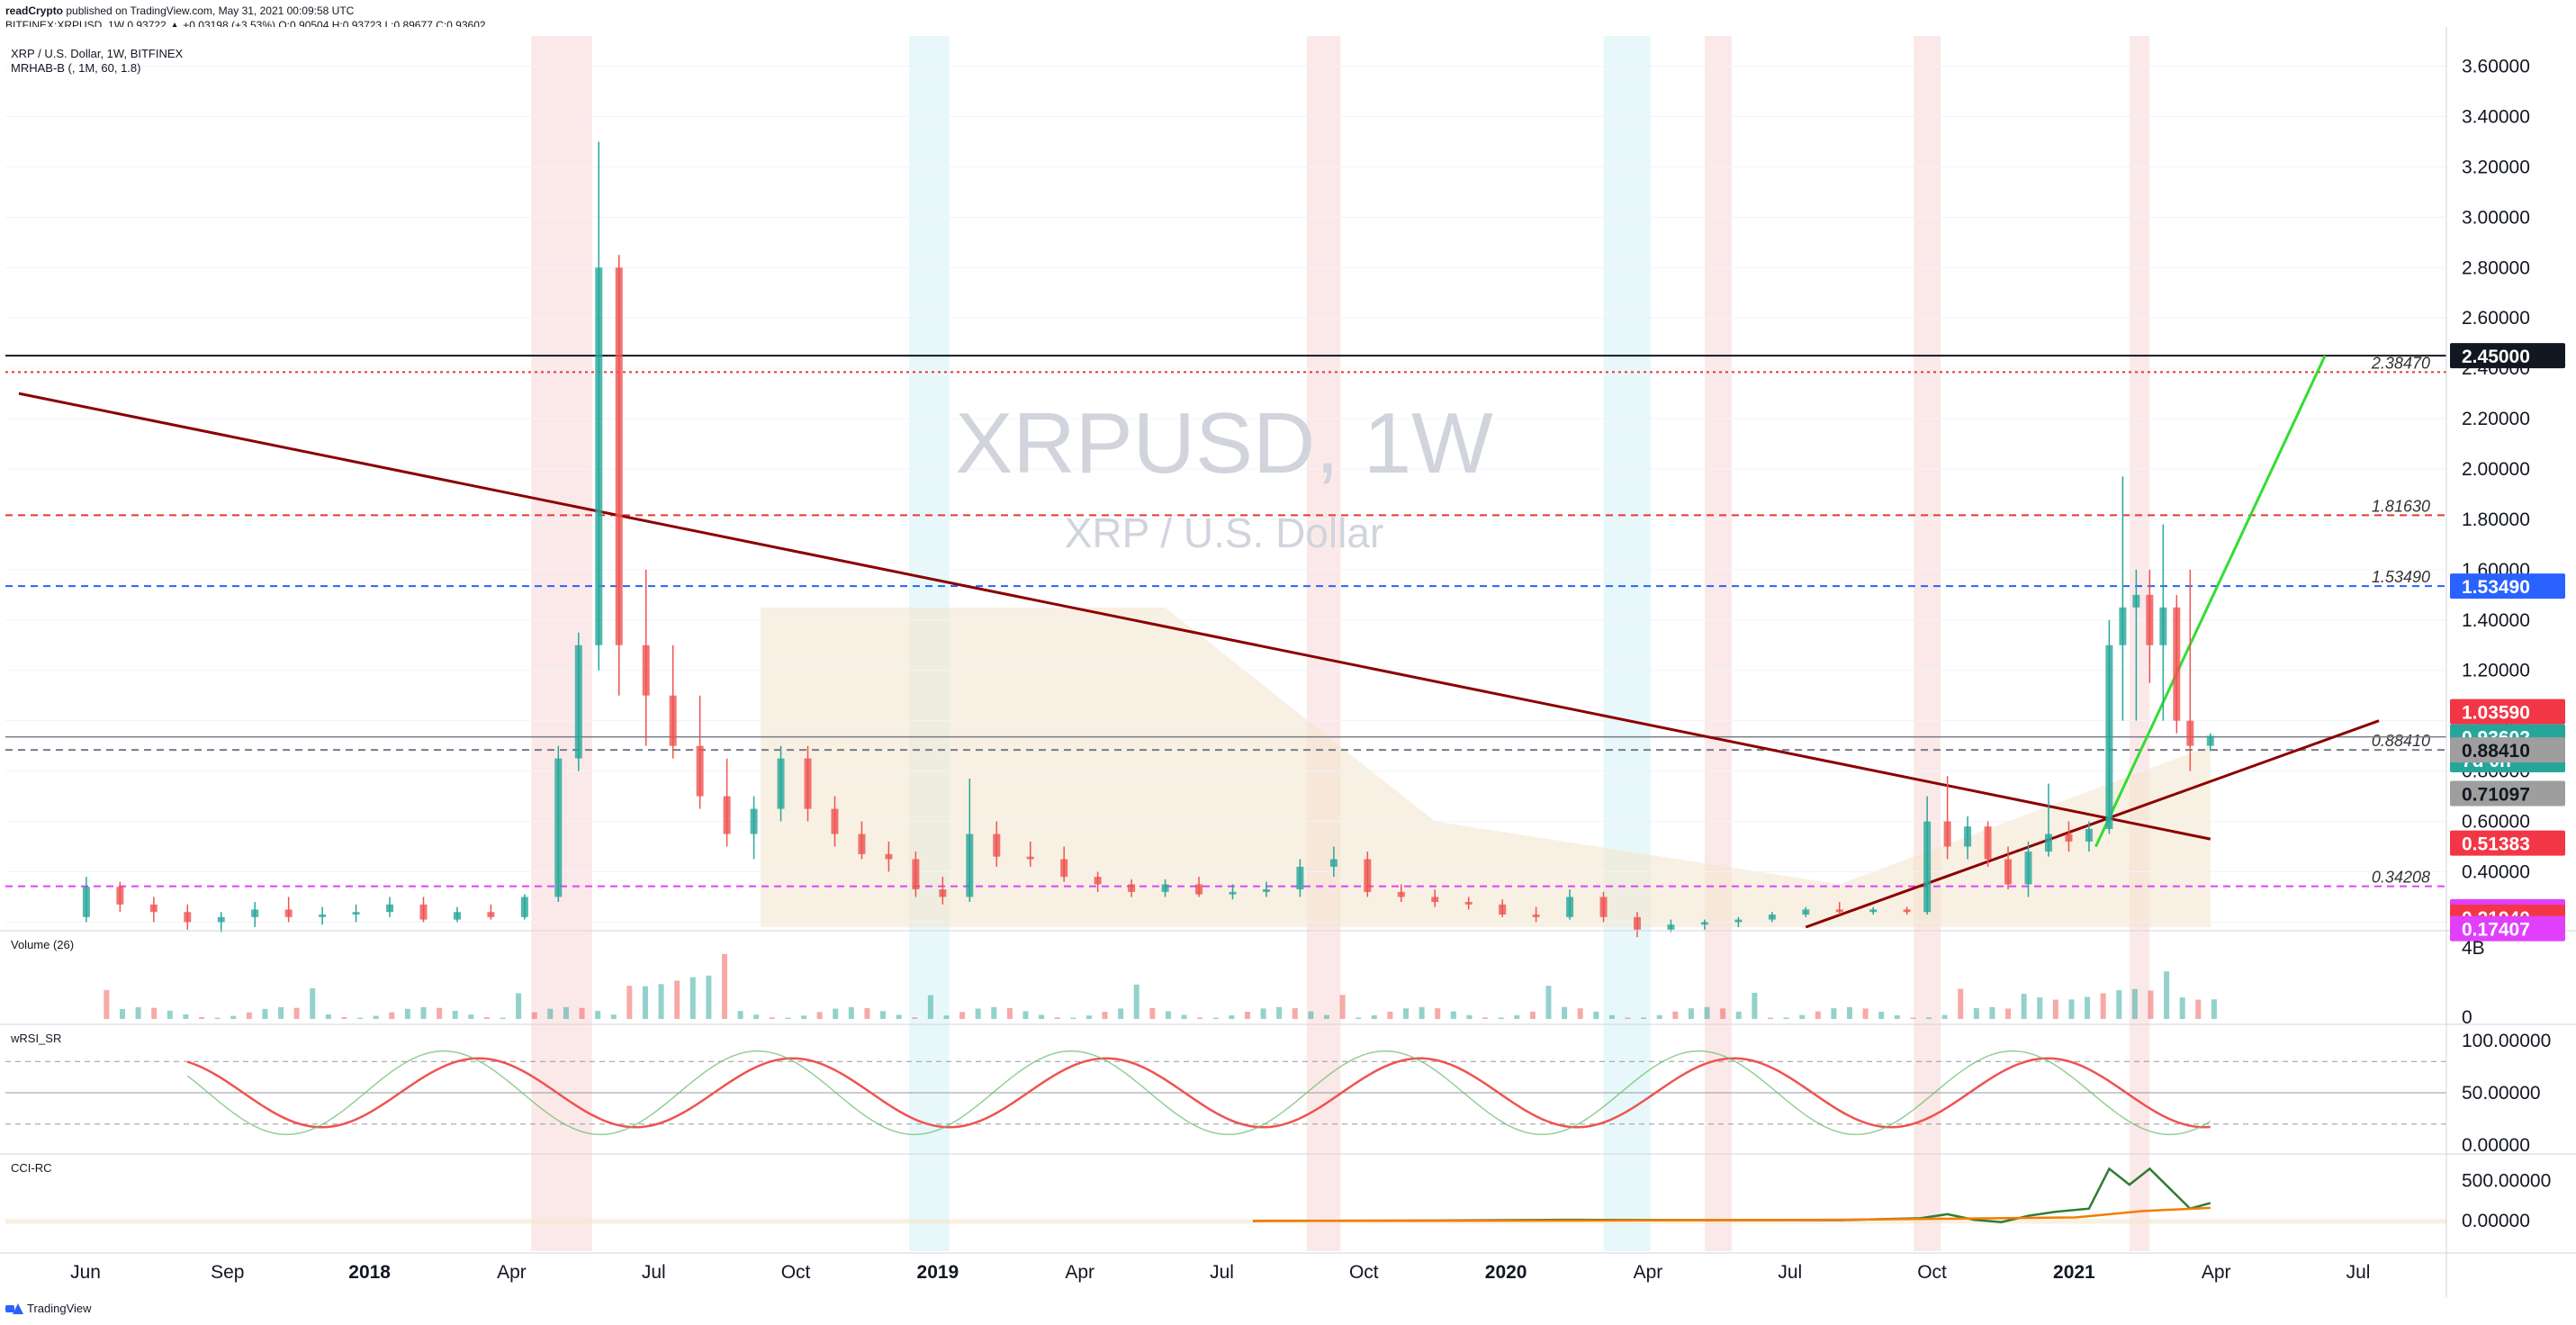 This screenshot has height=1325, width=2576. What do you see at coordinates (2092, 824) in the screenshot?
I see `trendline-ascending` at bounding box center [2092, 824].